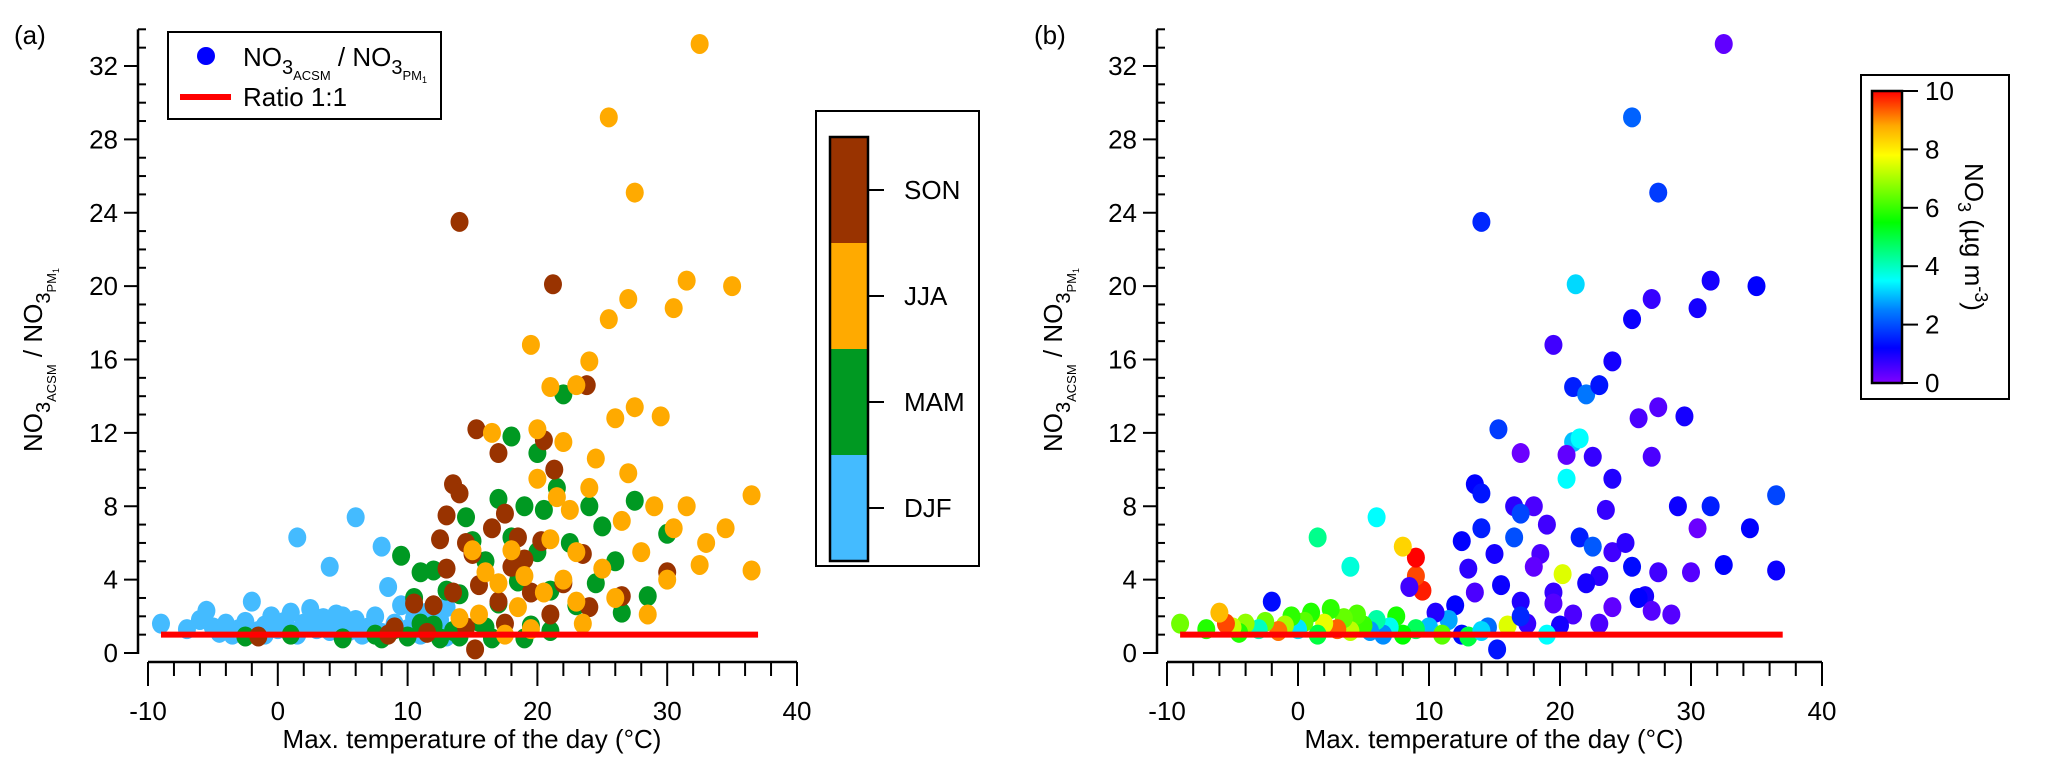 Image resolution: width=2067 pixels, height=772 pixels. I want to click on y-tick-label: 24, so click(1122, 213).